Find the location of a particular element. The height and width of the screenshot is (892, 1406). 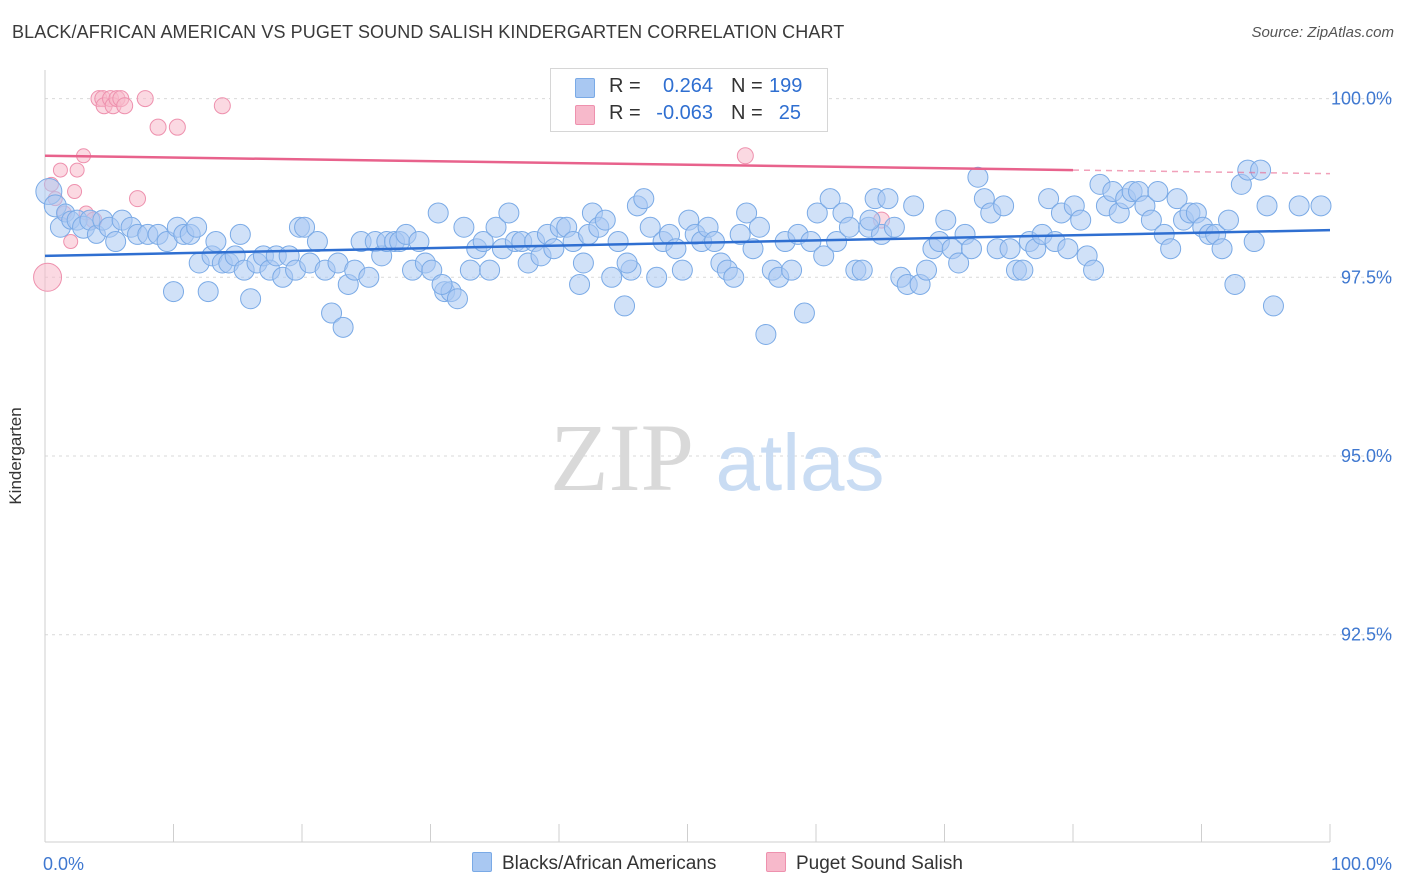

trend-line-salish is located at coordinates (559, 163).